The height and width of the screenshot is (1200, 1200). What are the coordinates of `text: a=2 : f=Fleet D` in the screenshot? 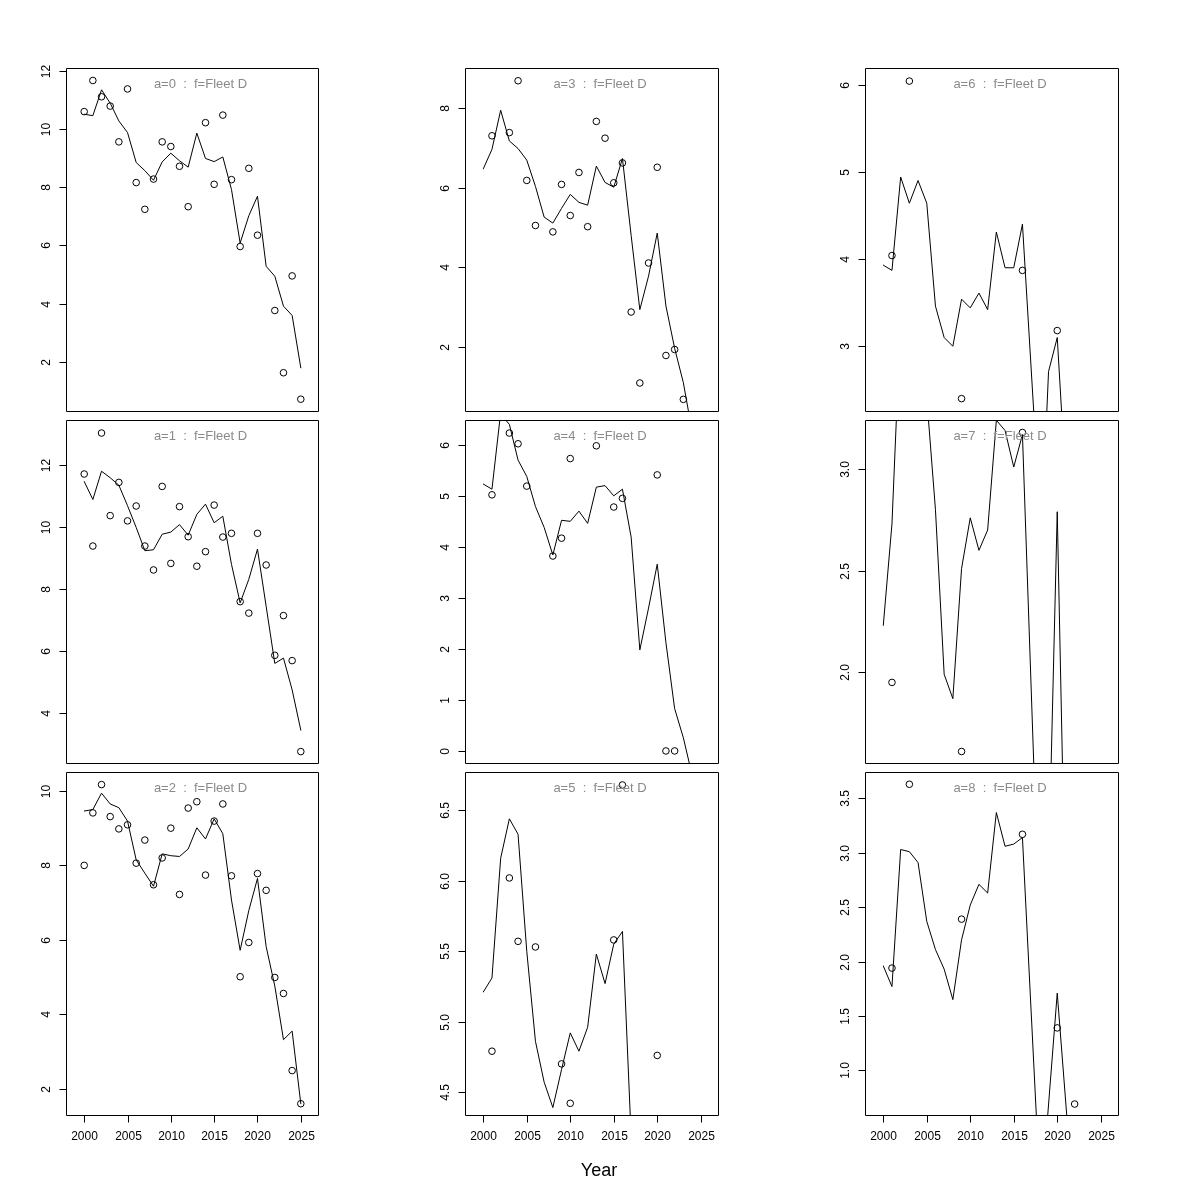 It's located at (200, 787).